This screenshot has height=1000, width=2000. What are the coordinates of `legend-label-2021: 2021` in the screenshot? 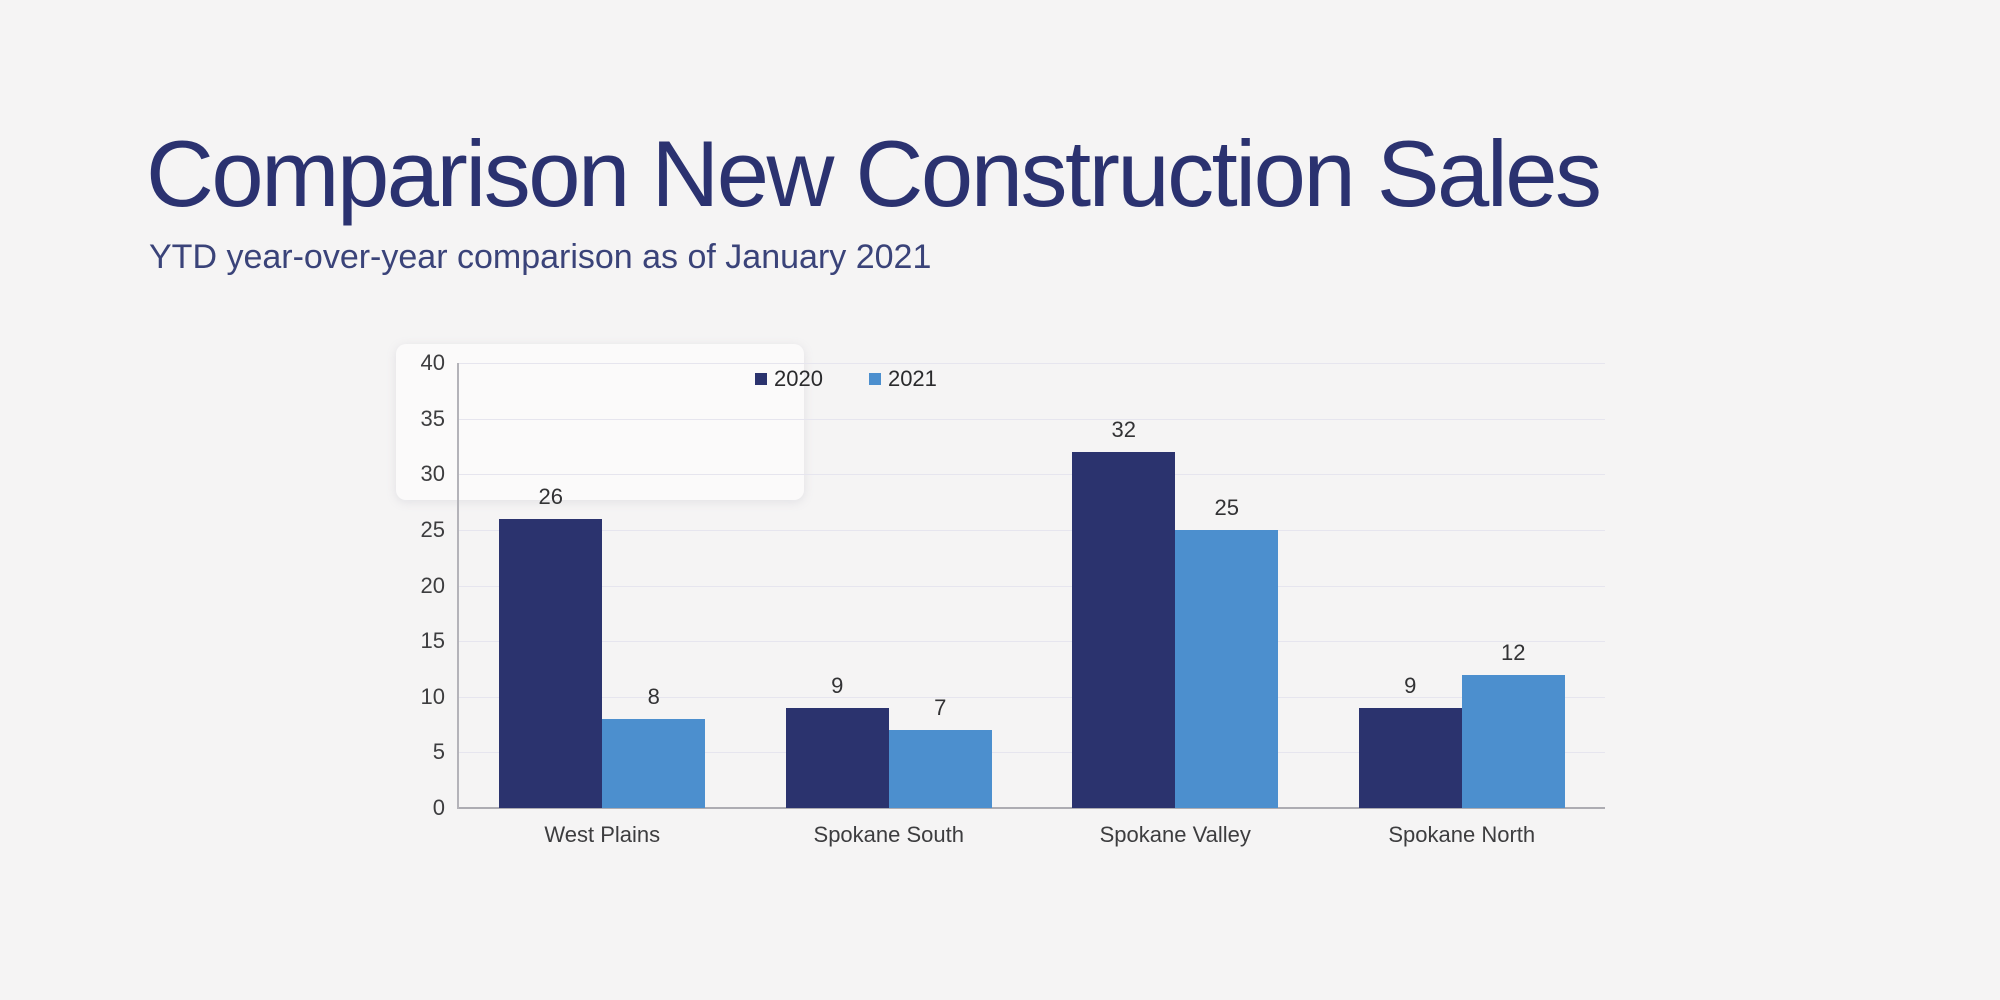 It's located at (912, 378).